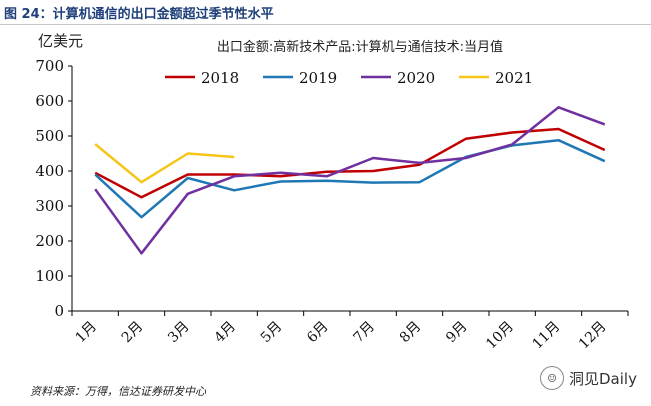 This screenshot has width=651, height=406. Describe the element at coordinates (457, 333) in the screenshot. I see `x-tick-label: 9月` at that location.